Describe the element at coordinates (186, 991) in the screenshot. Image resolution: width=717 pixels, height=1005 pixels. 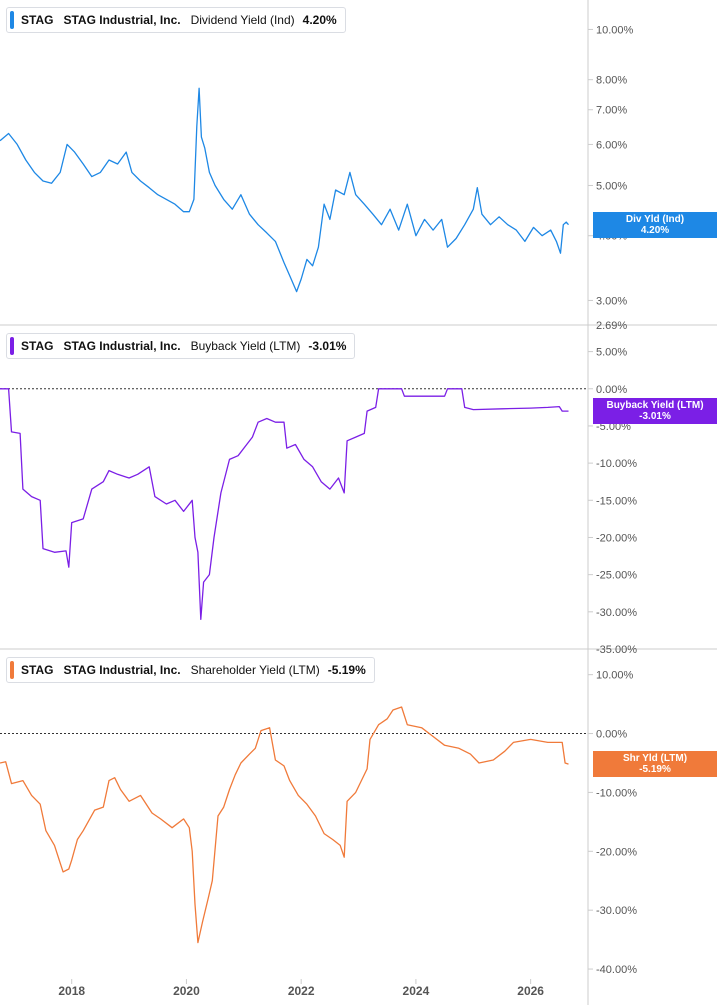
I see `x-tick-label: 2020` at that location.